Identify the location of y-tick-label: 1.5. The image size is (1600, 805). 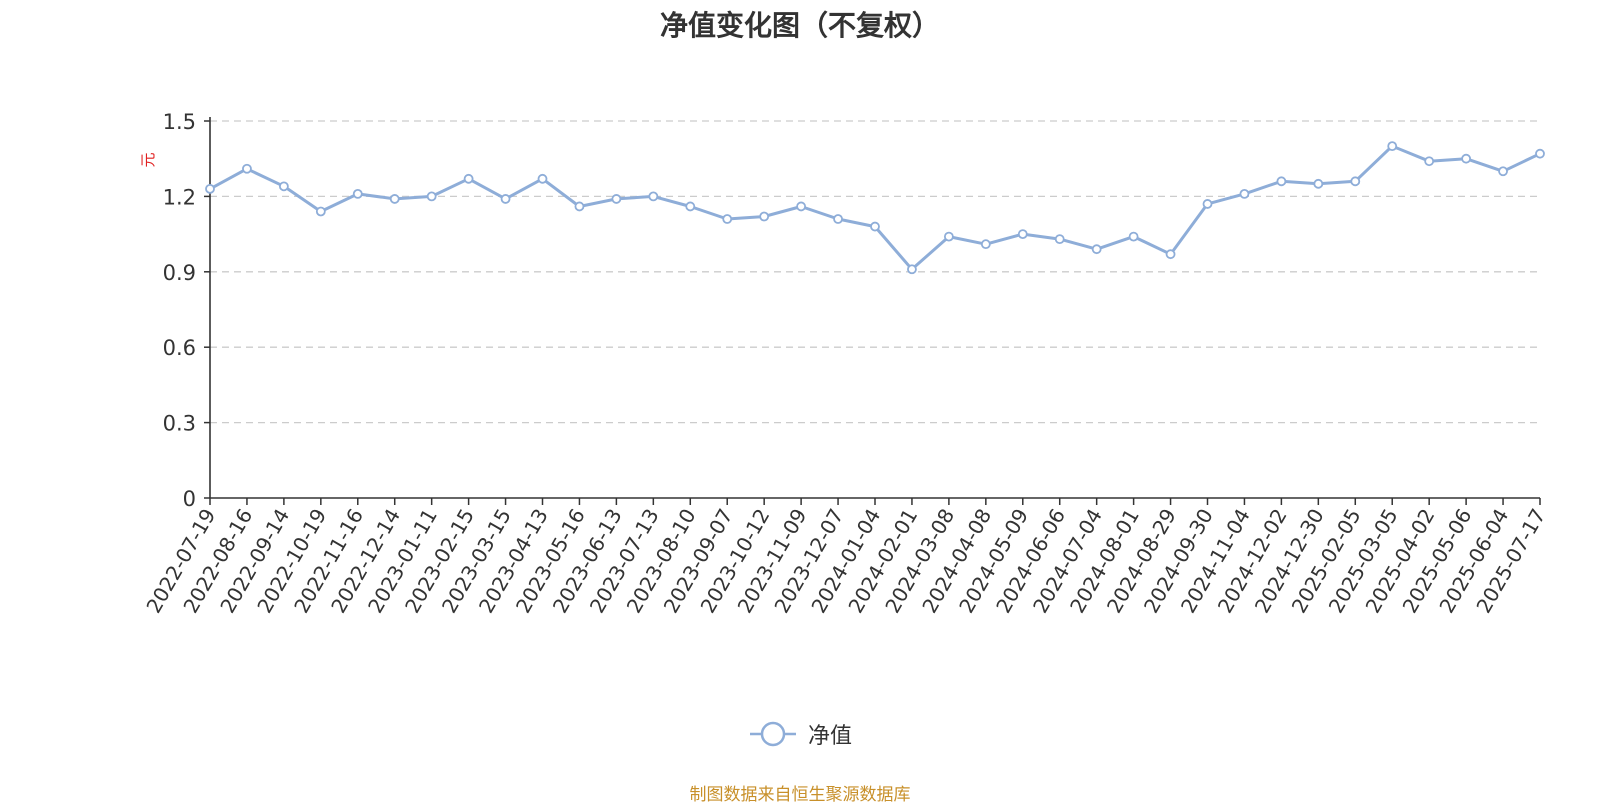
(179, 122).